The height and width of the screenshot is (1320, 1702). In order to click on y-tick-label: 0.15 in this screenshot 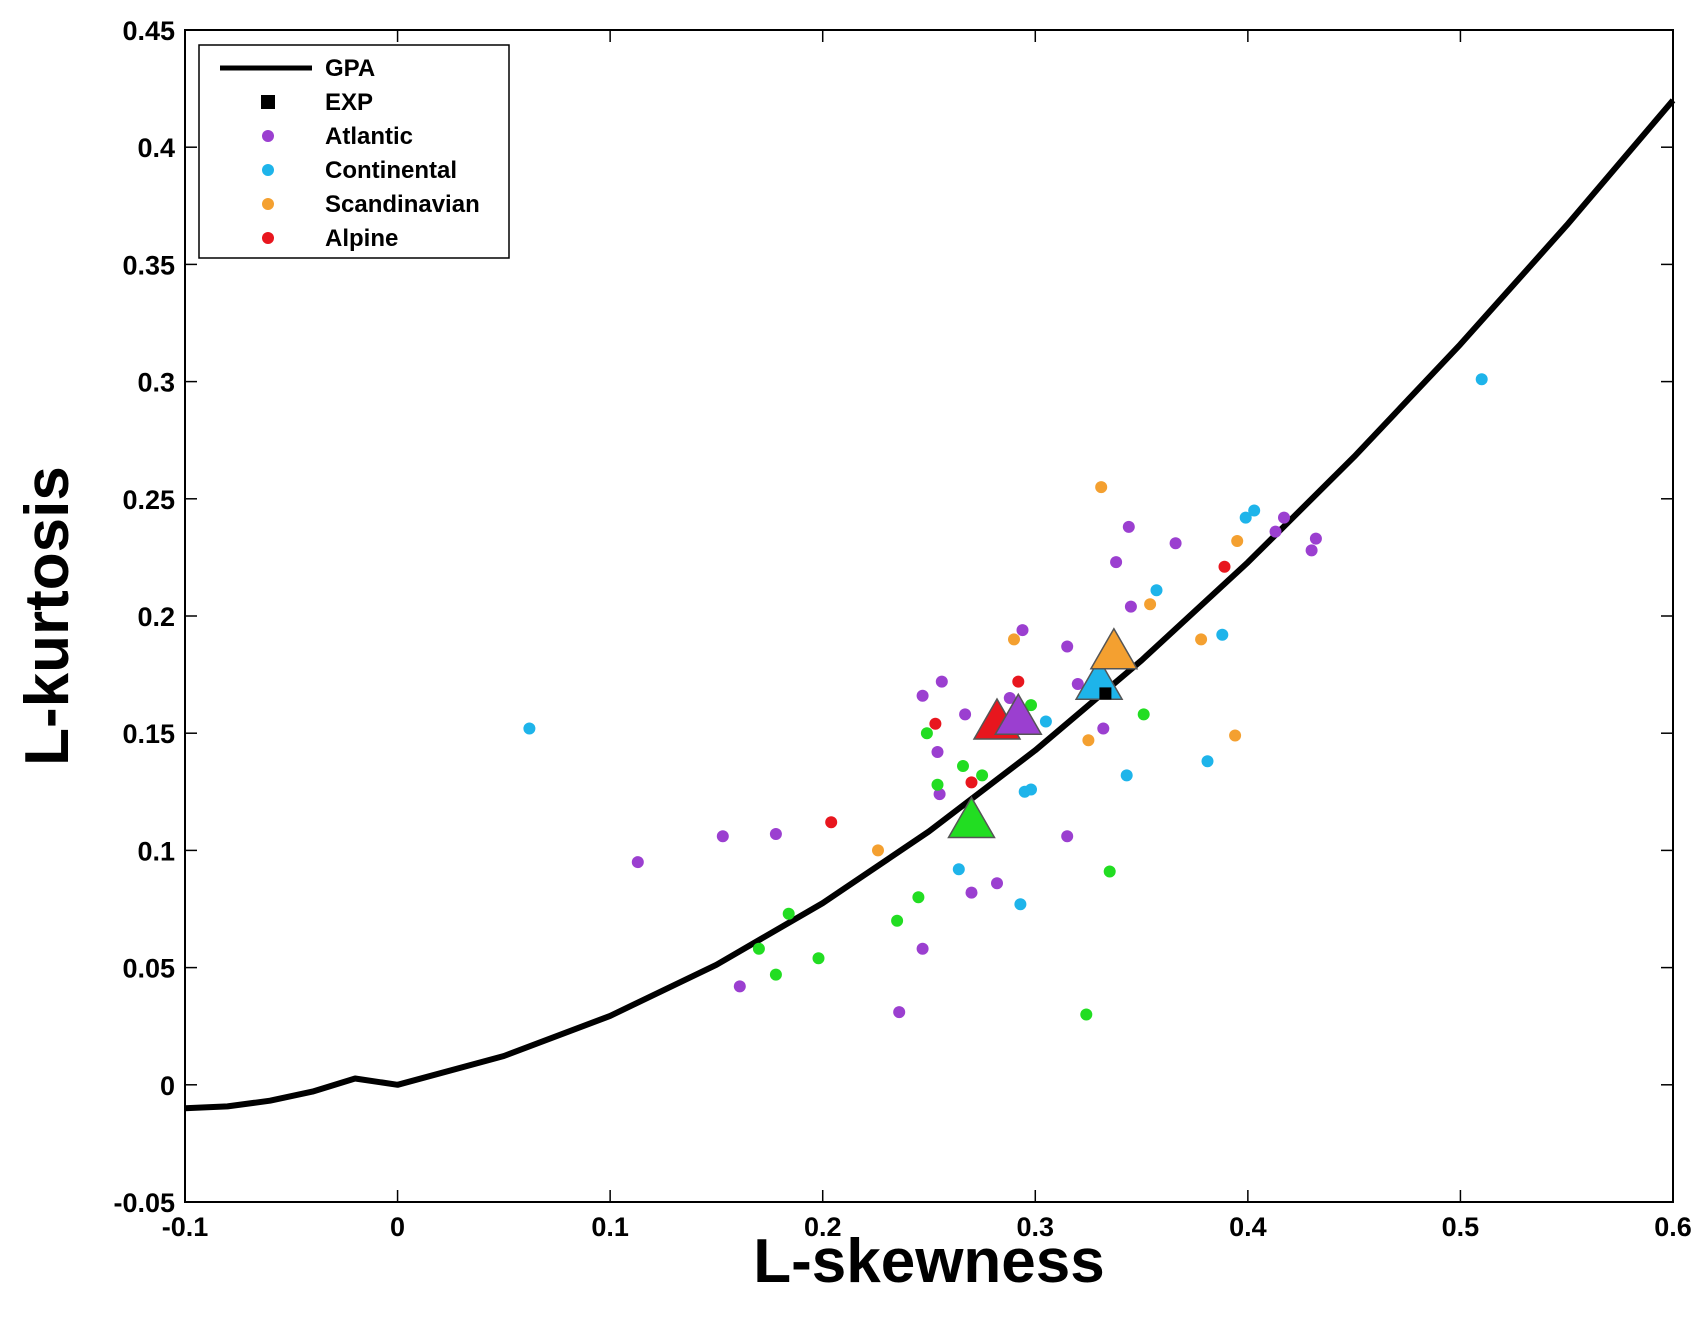, I will do `click(148, 734)`.